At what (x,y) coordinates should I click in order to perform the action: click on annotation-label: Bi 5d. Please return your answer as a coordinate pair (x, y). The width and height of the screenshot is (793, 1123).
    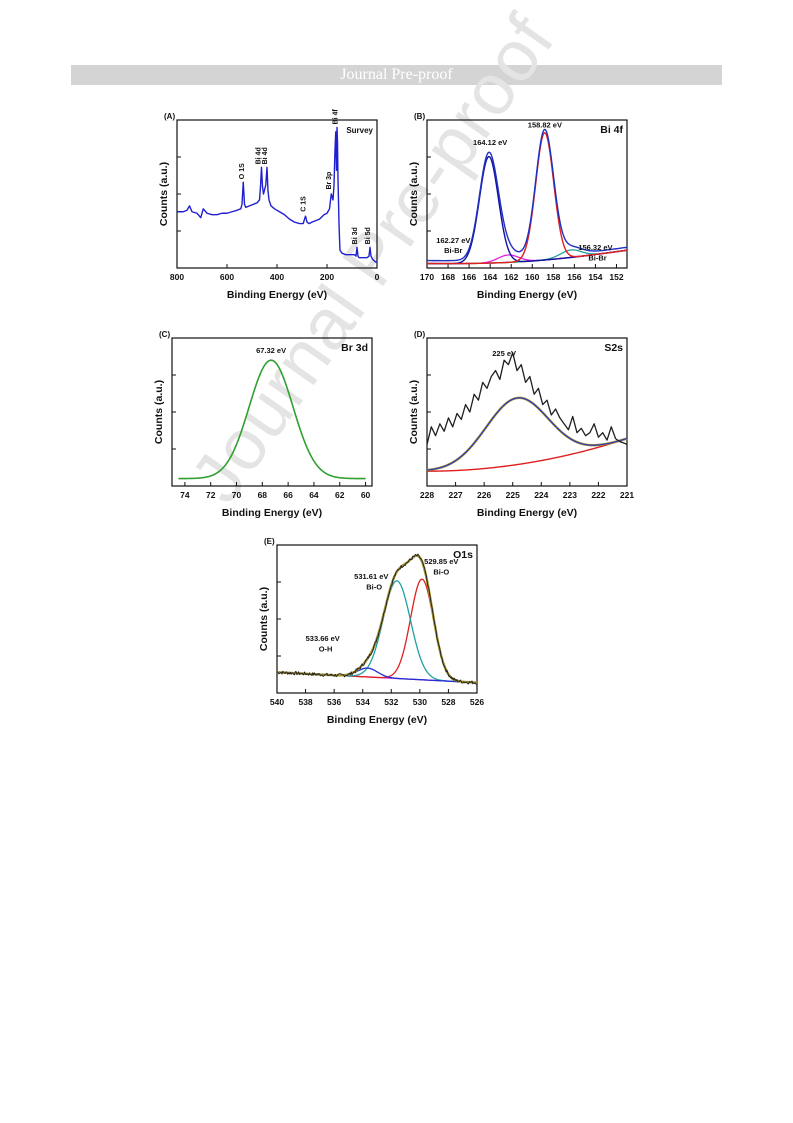
    Looking at the image, I should click on (368, 235).